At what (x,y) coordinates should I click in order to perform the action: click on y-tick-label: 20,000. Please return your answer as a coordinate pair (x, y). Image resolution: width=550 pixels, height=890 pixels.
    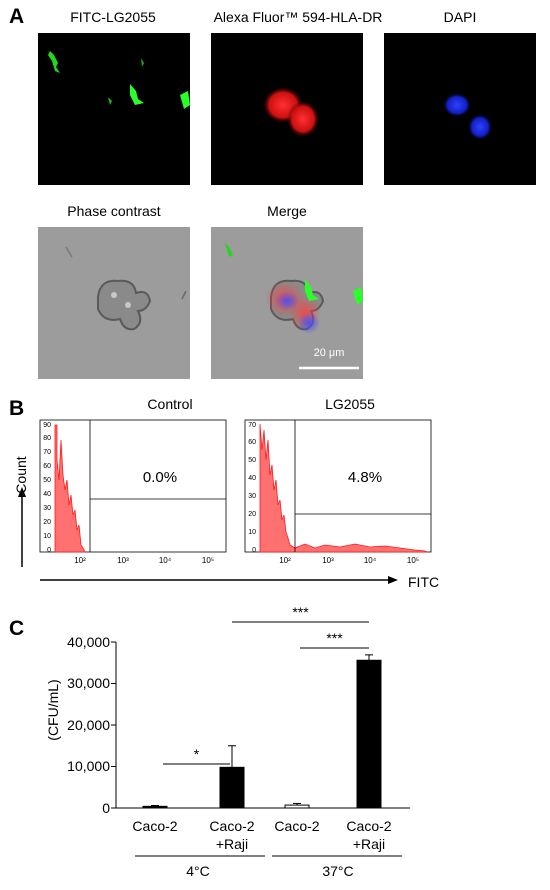
    Looking at the image, I should click on (88, 725).